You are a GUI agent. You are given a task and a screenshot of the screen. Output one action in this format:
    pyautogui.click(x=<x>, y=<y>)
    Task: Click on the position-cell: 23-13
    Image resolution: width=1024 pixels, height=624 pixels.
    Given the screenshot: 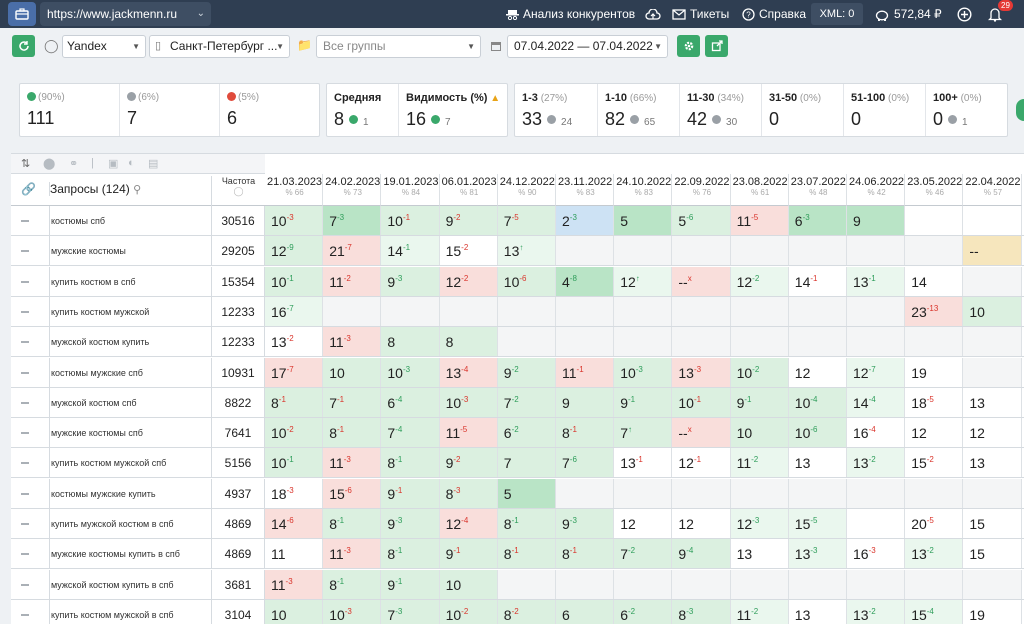 What is the action you would take?
    pyautogui.click(x=934, y=311)
    